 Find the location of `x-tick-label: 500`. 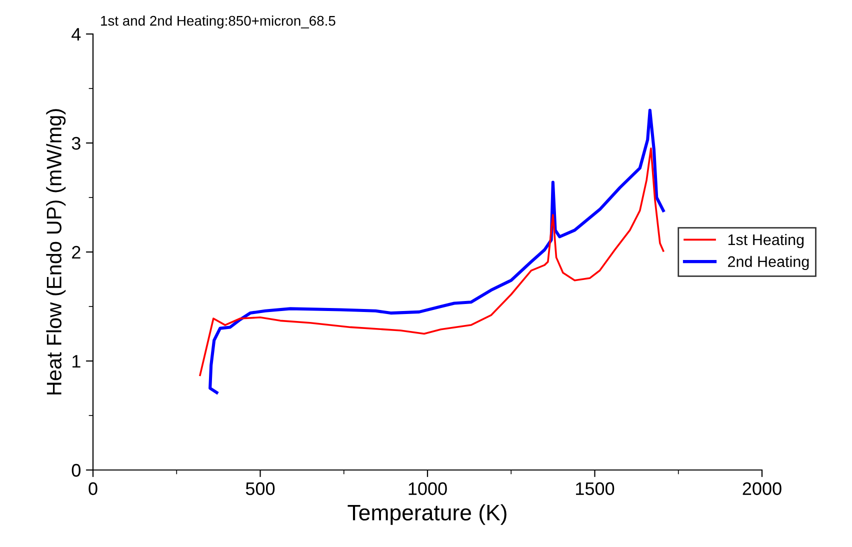

x-tick-label: 500 is located at coordinates (260, 489).